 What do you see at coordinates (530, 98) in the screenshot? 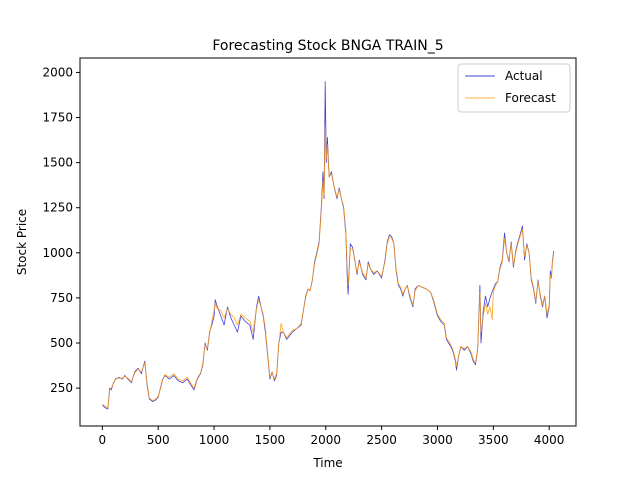
I see `legend-label-forecast: Forecast` at bounding box center [530, 98].